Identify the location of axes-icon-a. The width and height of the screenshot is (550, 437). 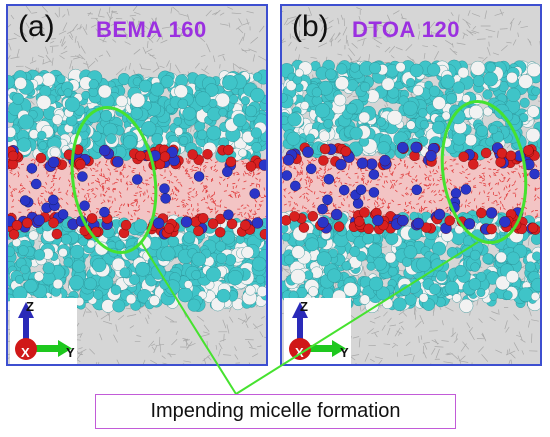
(43, 331).